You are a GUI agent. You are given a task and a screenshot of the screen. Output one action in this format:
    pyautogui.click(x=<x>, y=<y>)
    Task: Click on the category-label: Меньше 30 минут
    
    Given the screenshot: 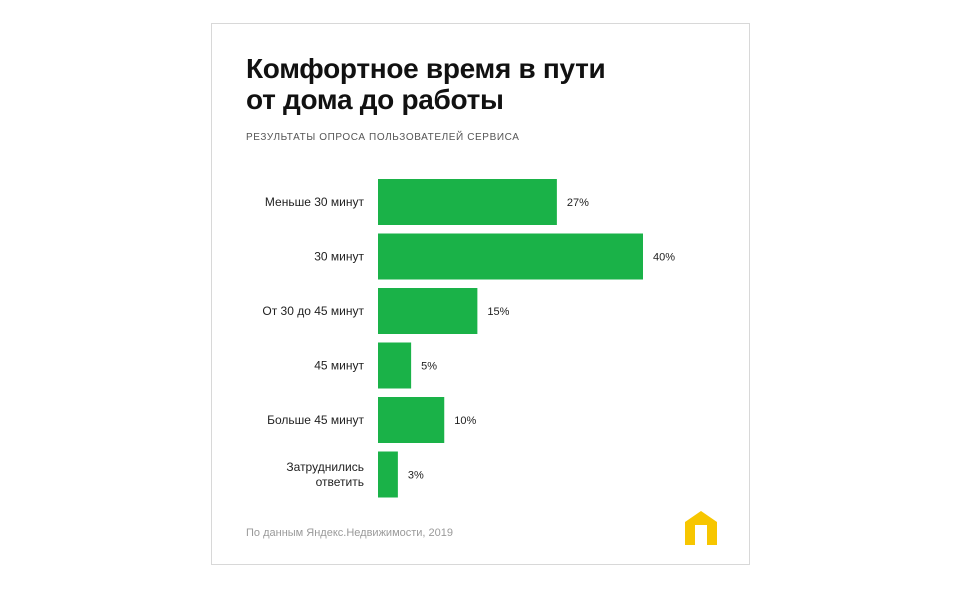 What is the action you would take?
    pyautogui.click(x=315, y=202)
    